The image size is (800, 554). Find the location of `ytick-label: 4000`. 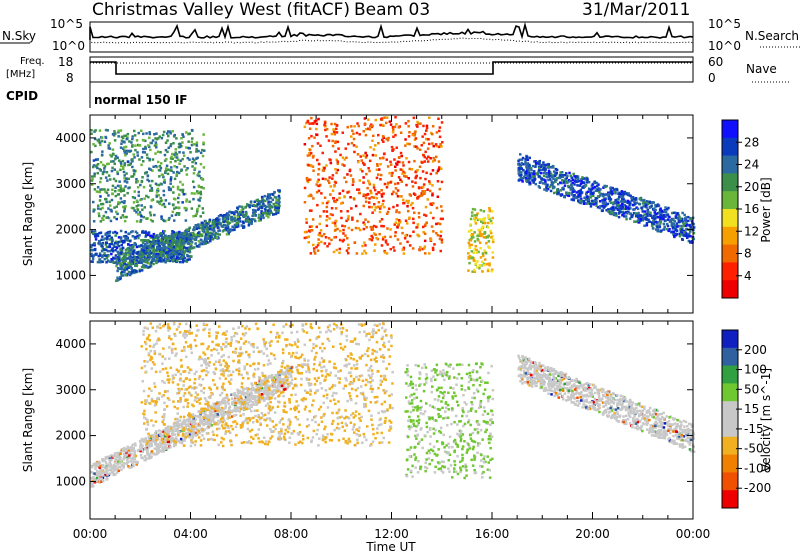

ytick-label: 4000 is located at coordinates (70, 138).